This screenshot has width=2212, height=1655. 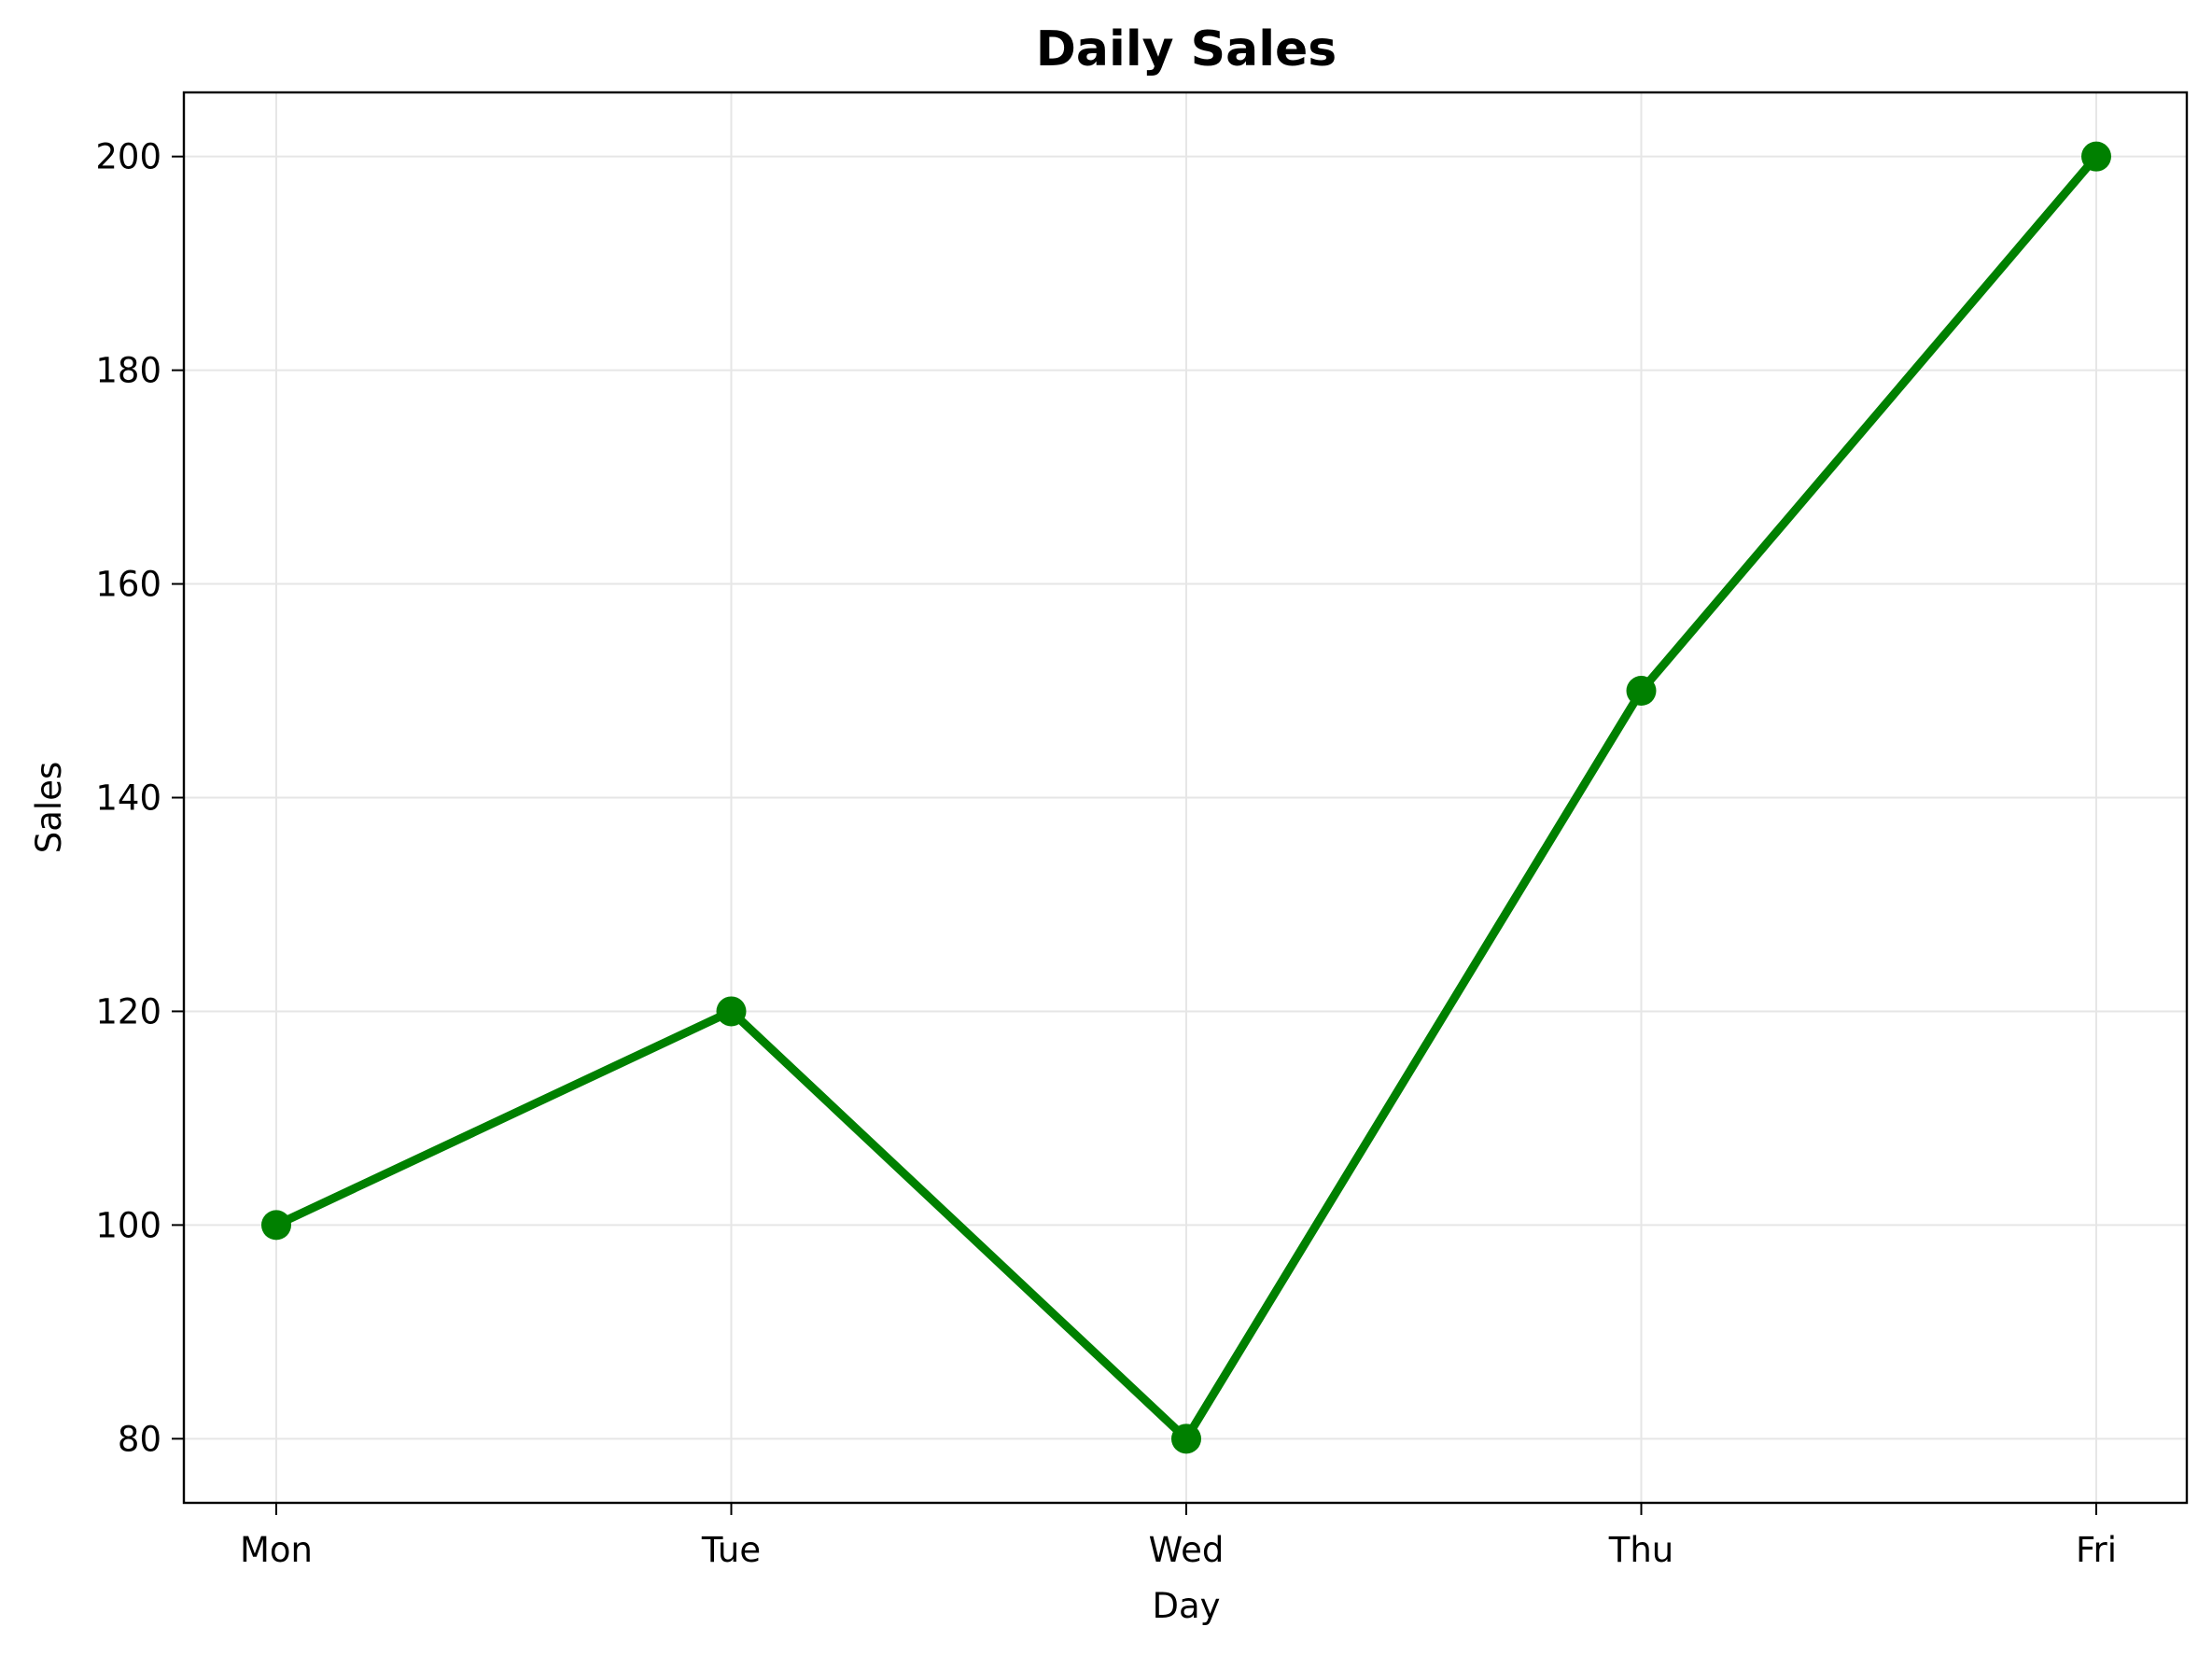 I want to click on y-tick-label: 100, so click(x=128, y=1225).